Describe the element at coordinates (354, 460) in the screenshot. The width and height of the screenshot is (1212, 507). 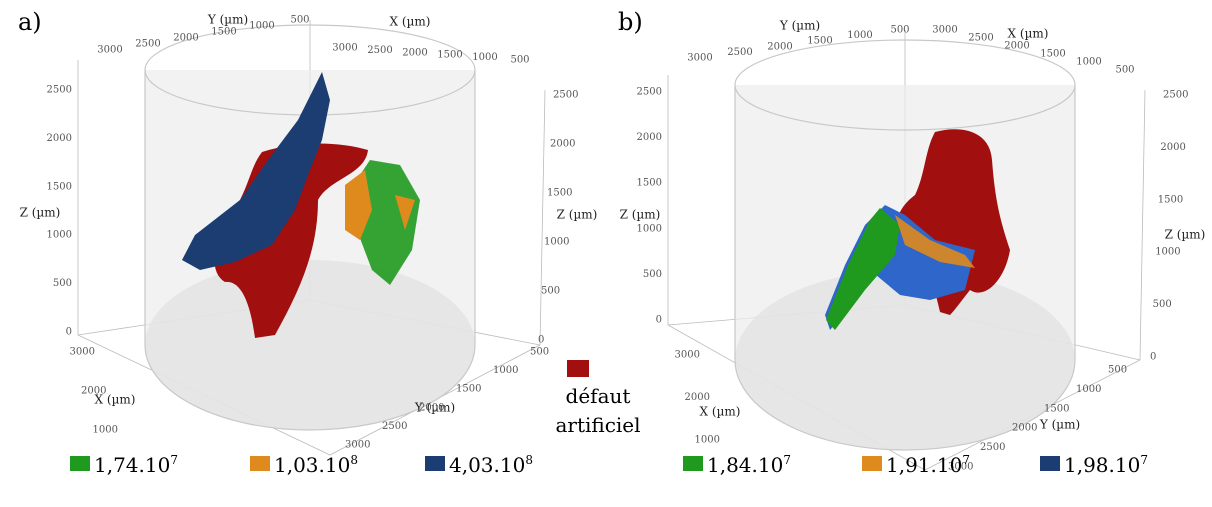
I see `legend-exponent: 8` at that location.